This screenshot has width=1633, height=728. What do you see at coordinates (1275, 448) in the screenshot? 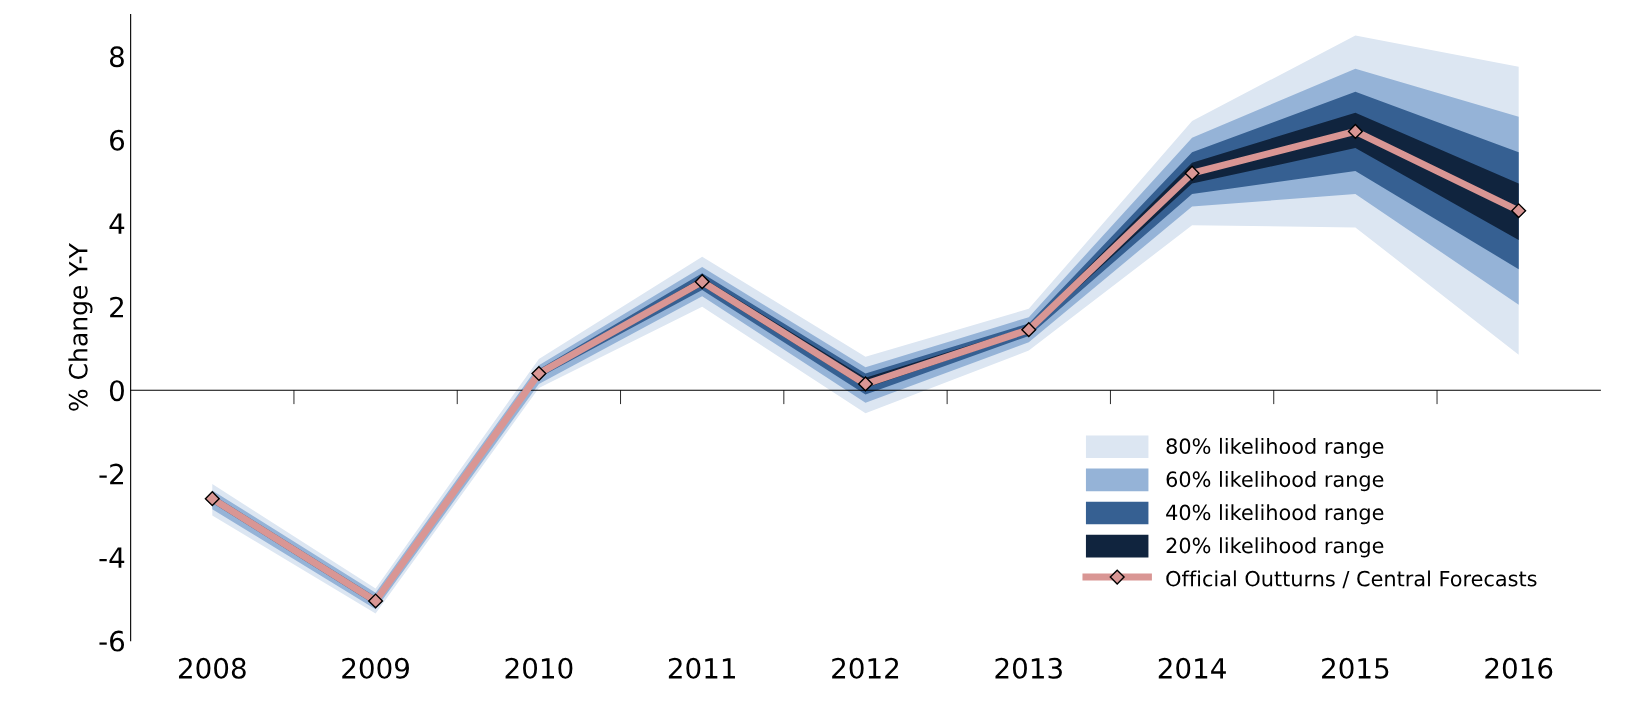
I see `legend-label: 80% likelihood range` at bounding box center [1275, 448].